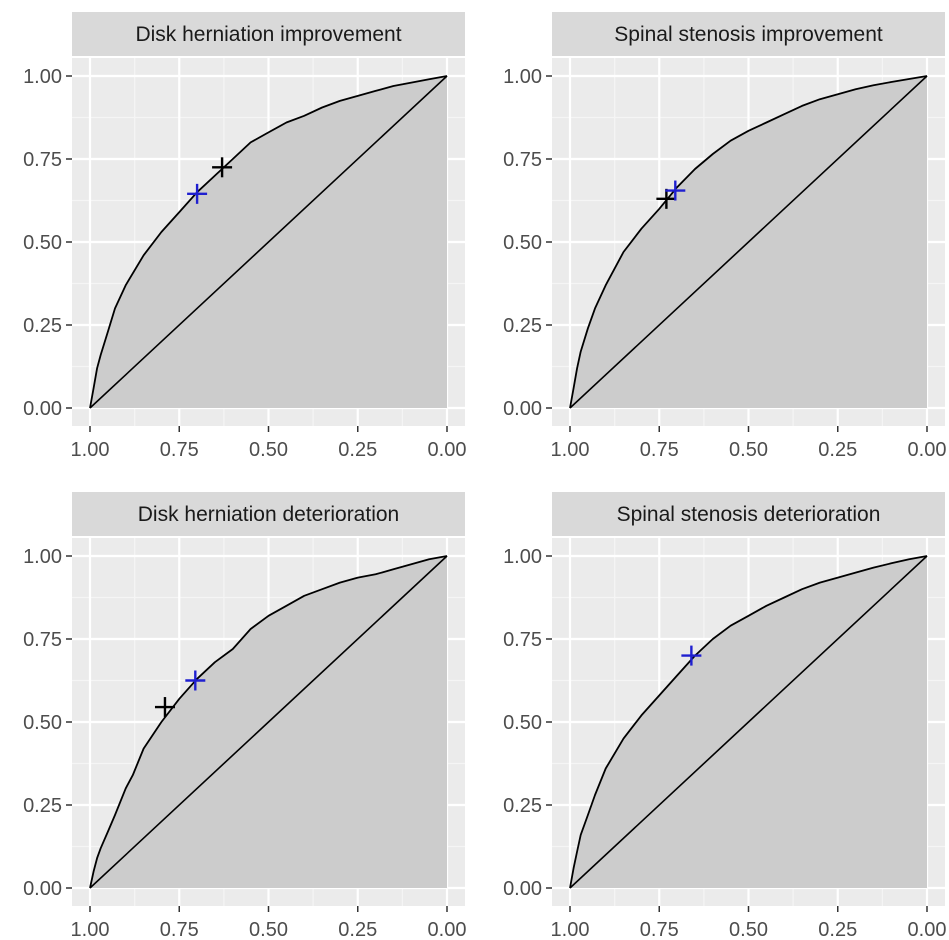 The height and width of the screenshot is (940, 949). I want to click on facet-title: Disk herniation improvement, so click(268, 34).